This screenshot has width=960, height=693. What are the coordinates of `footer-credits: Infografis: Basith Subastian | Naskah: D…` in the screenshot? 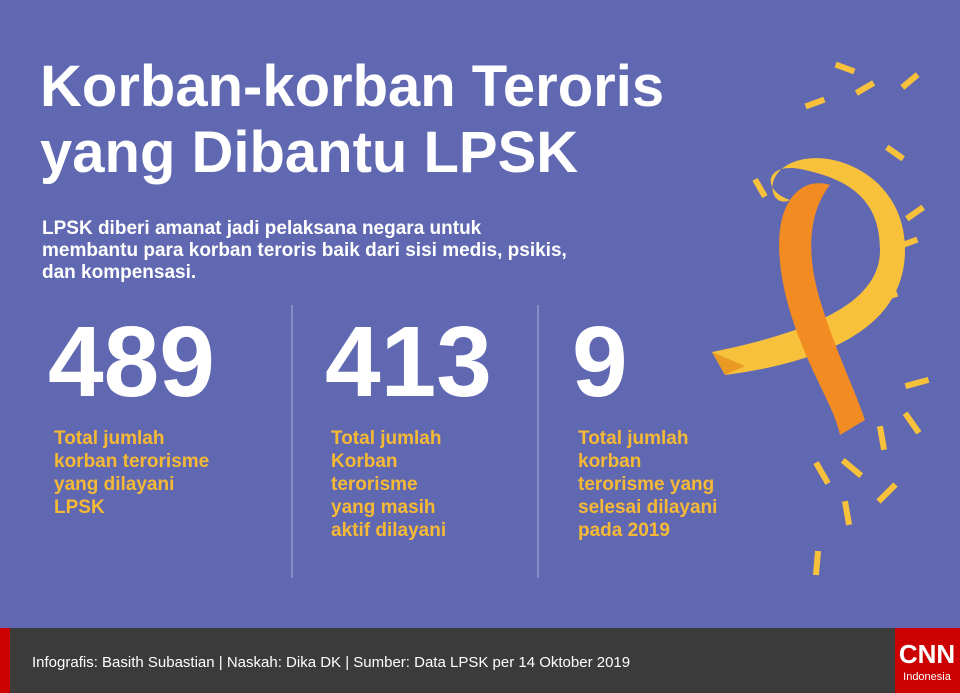 It's located at (331, 662).